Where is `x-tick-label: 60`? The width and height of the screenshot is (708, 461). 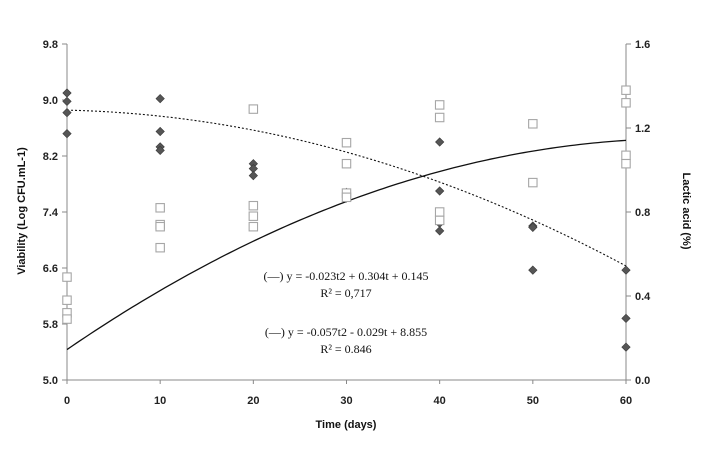 x-tick-label: 60 is located at coordinates (626, 401).